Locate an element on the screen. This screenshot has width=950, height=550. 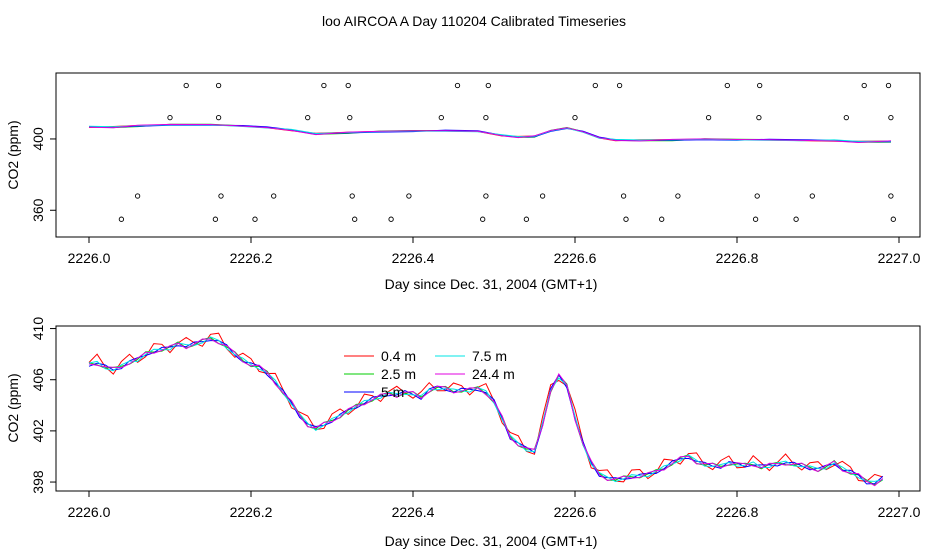
y-tick-label: 398 is located at coordinates (38, 482).